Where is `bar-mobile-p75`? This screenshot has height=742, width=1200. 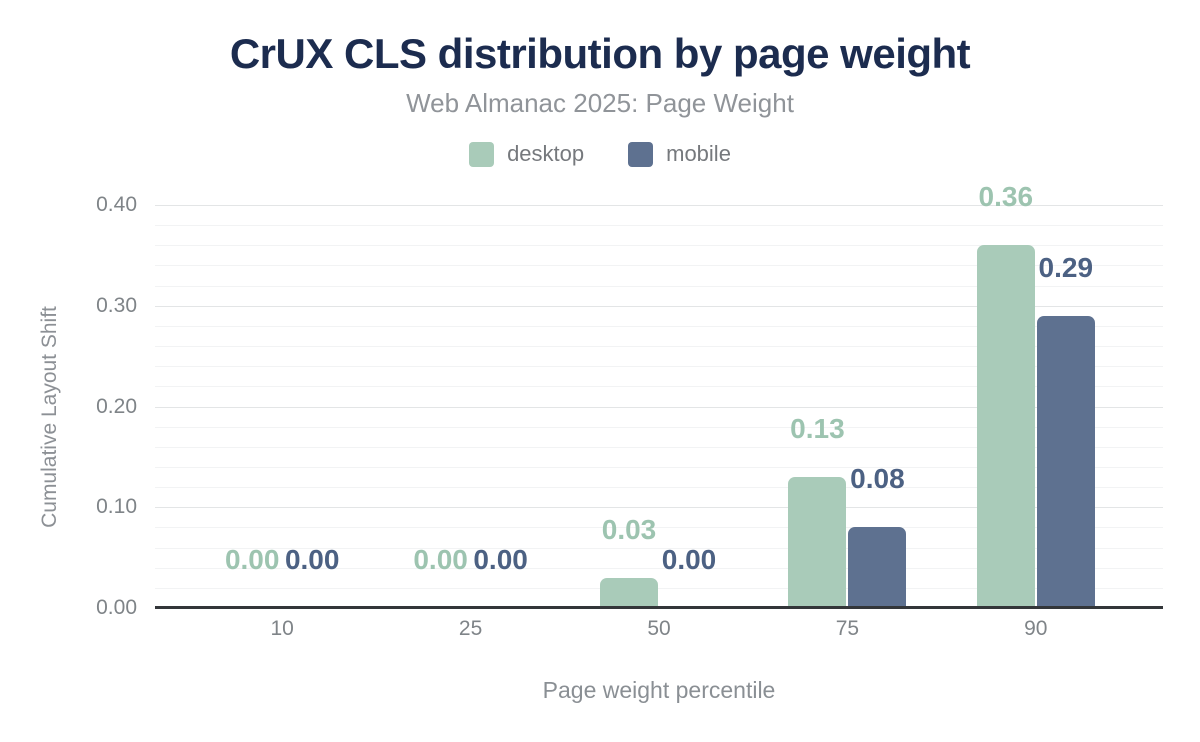 bar-mobile-p75 is located at coordinates (877, 567).